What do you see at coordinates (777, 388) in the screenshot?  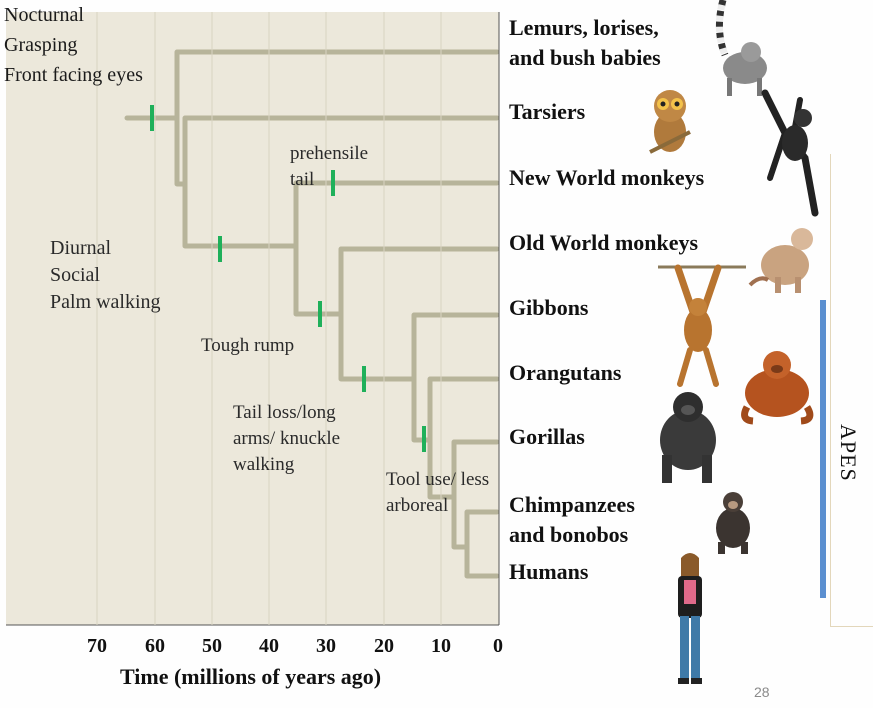 I see `orangutan-illustration` at bounding box center [777, 388].